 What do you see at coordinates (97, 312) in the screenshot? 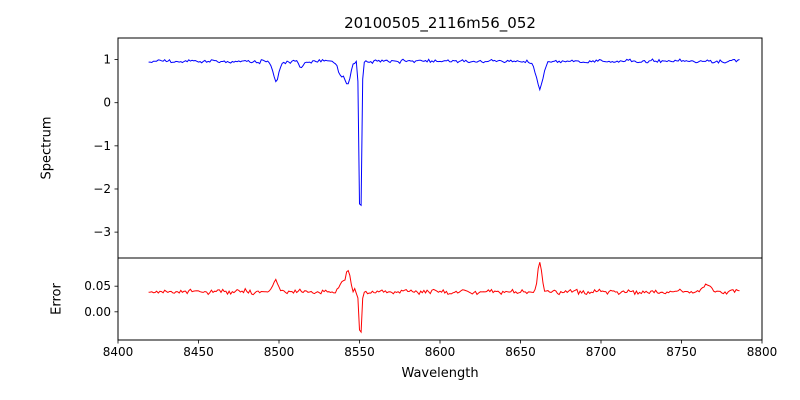
I see `y-tick-label: 0.00` at bounding box center [97, 312].